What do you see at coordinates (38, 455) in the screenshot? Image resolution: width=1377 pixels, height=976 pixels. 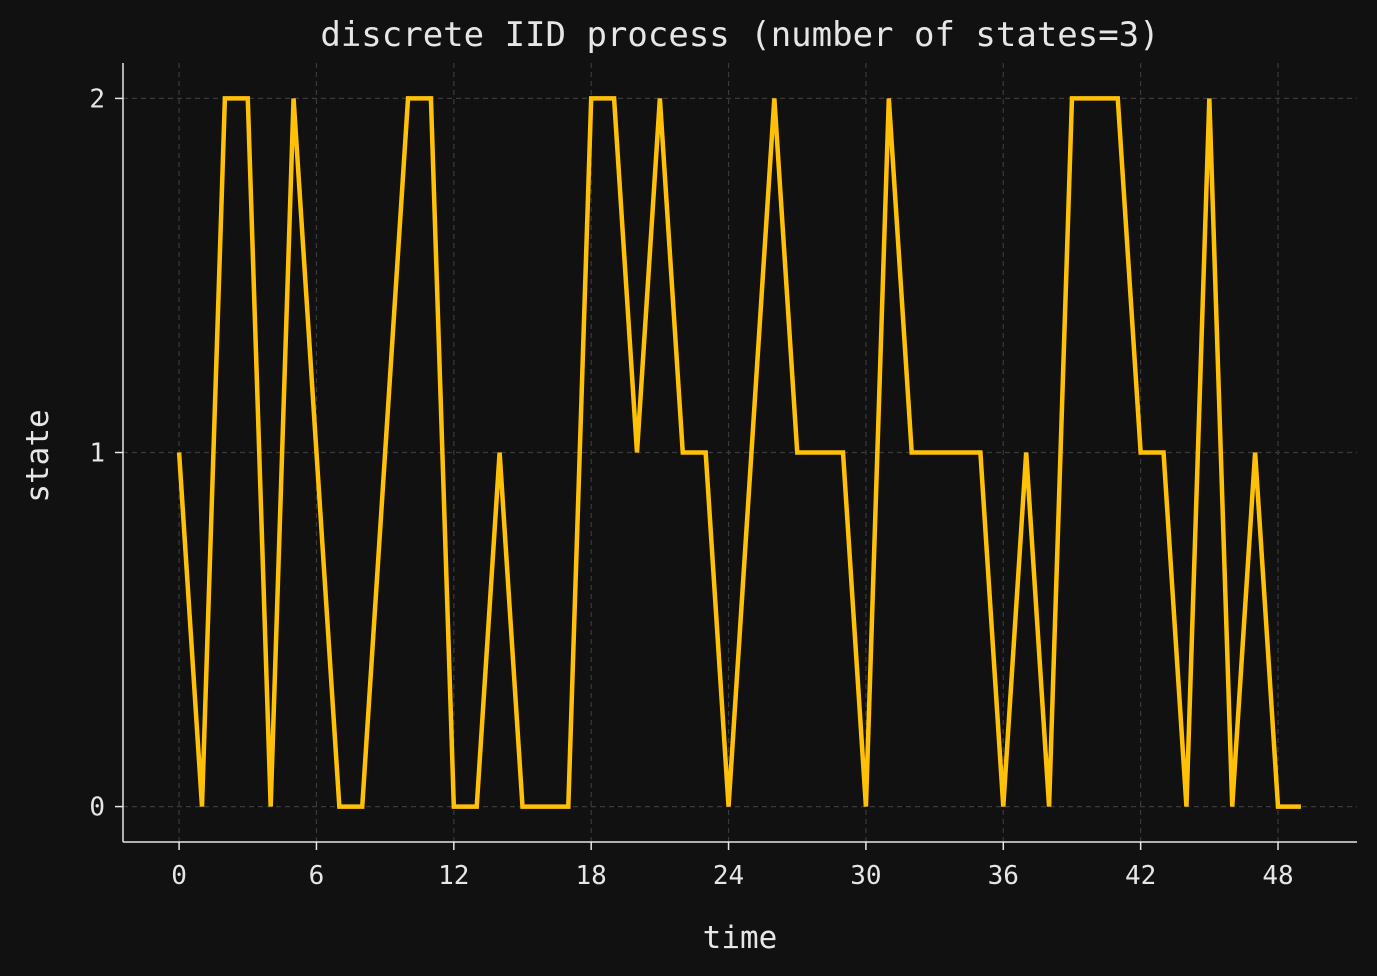 I see `y-axis-label: state` at bounding box center [38, 455].